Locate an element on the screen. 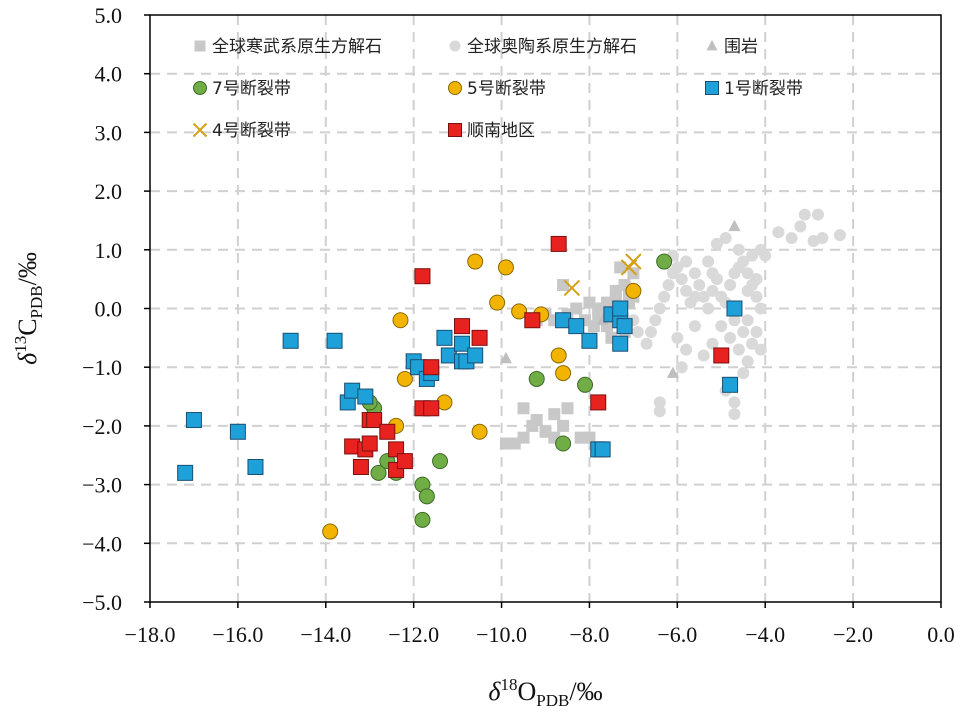 The height and width of the screenshot is (712, 969). y-tick-label: −4.0 is located at coordinates (102, 543).